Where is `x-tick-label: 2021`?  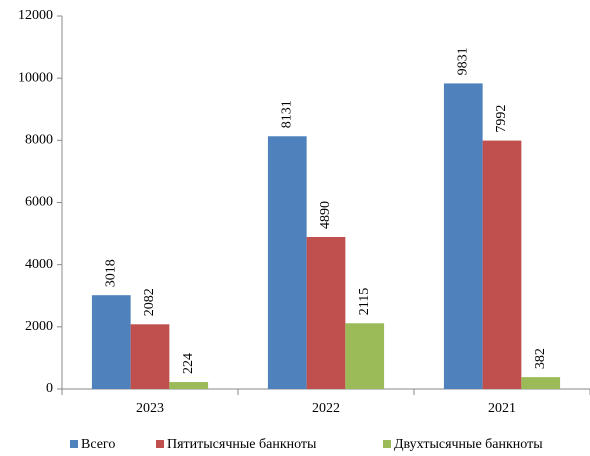
x-tick-label: 2021 is located at coordinates (502, 408).